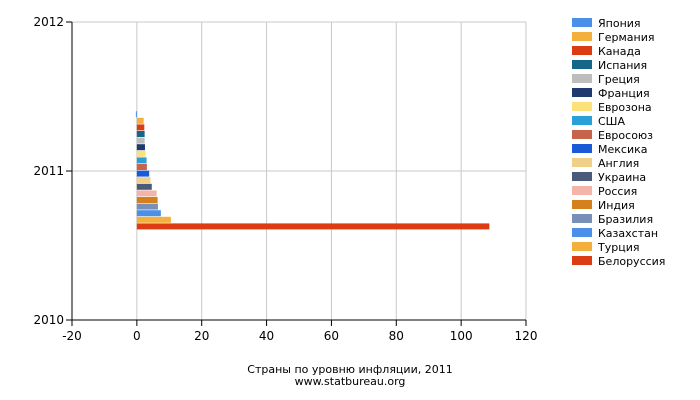  I want to click on legend-label: Франция, so click(624, 93).